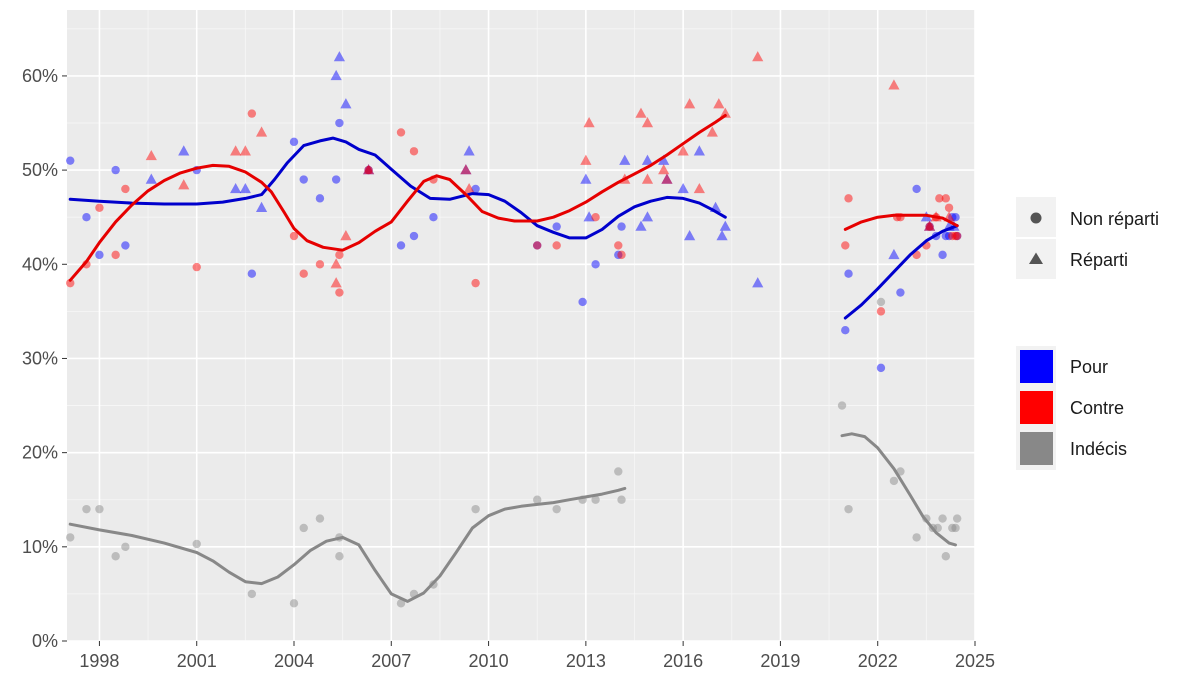 The height and width of the screenshot is (686, 1200). Describe the element at coordinates (99, 661) in the screenshot. I see `x-tick-label: 1998` at that location.